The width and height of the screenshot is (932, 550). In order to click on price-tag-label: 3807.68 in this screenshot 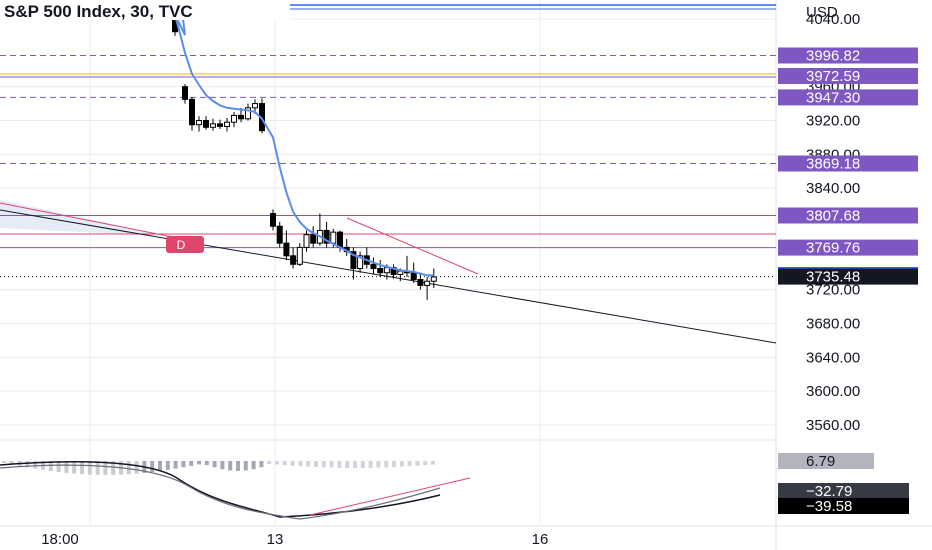, I will do `click(833, 216)`.